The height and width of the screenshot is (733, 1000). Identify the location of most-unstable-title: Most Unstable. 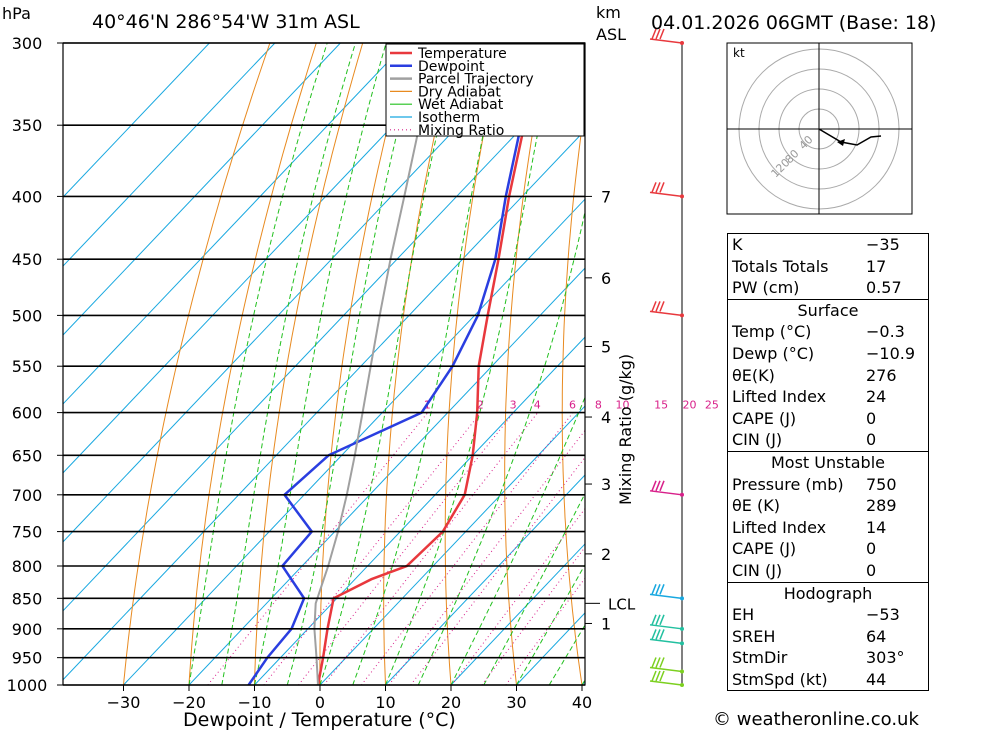
(828, 462).